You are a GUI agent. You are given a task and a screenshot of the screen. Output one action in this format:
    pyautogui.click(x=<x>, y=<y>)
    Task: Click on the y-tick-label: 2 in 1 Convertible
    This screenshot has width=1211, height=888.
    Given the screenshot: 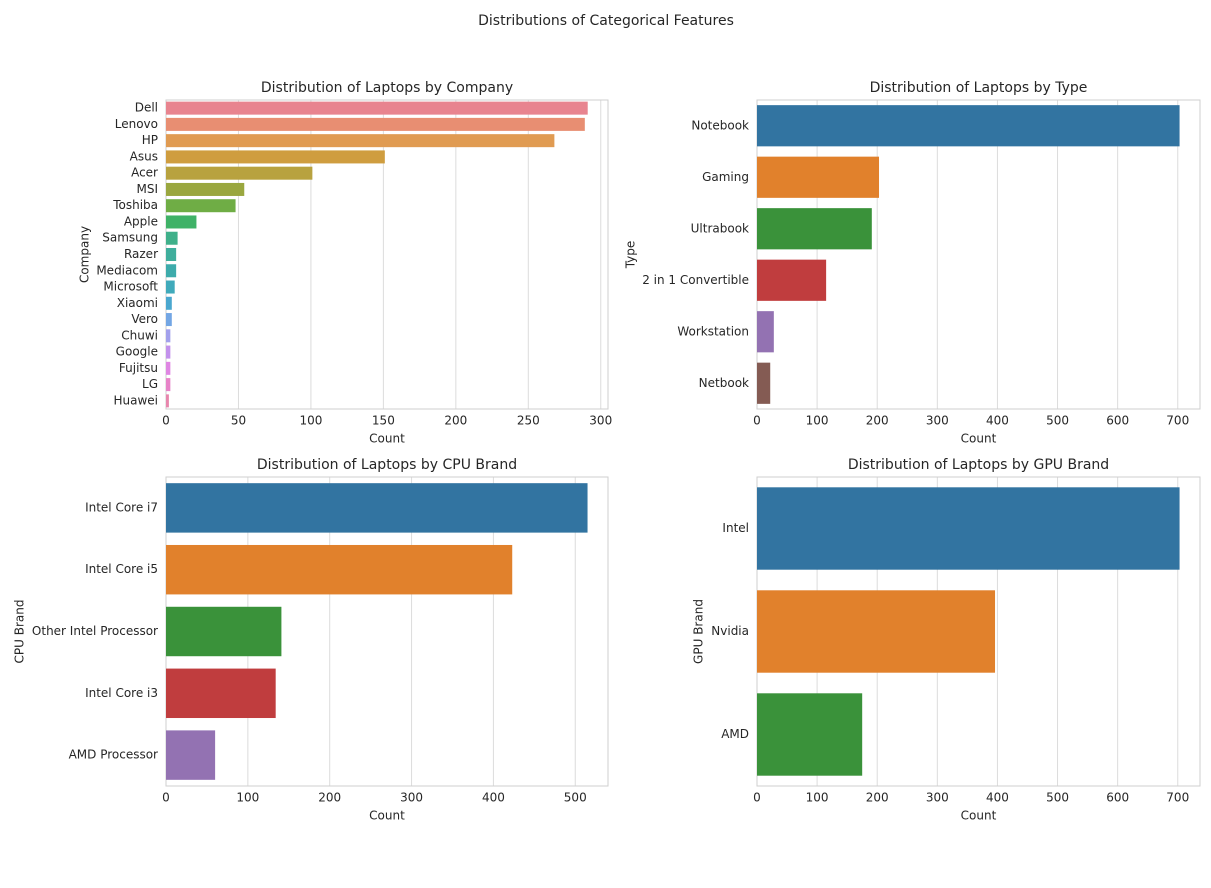 What is the action you would take?
    pyautogui.click(x=695, y=280)
    